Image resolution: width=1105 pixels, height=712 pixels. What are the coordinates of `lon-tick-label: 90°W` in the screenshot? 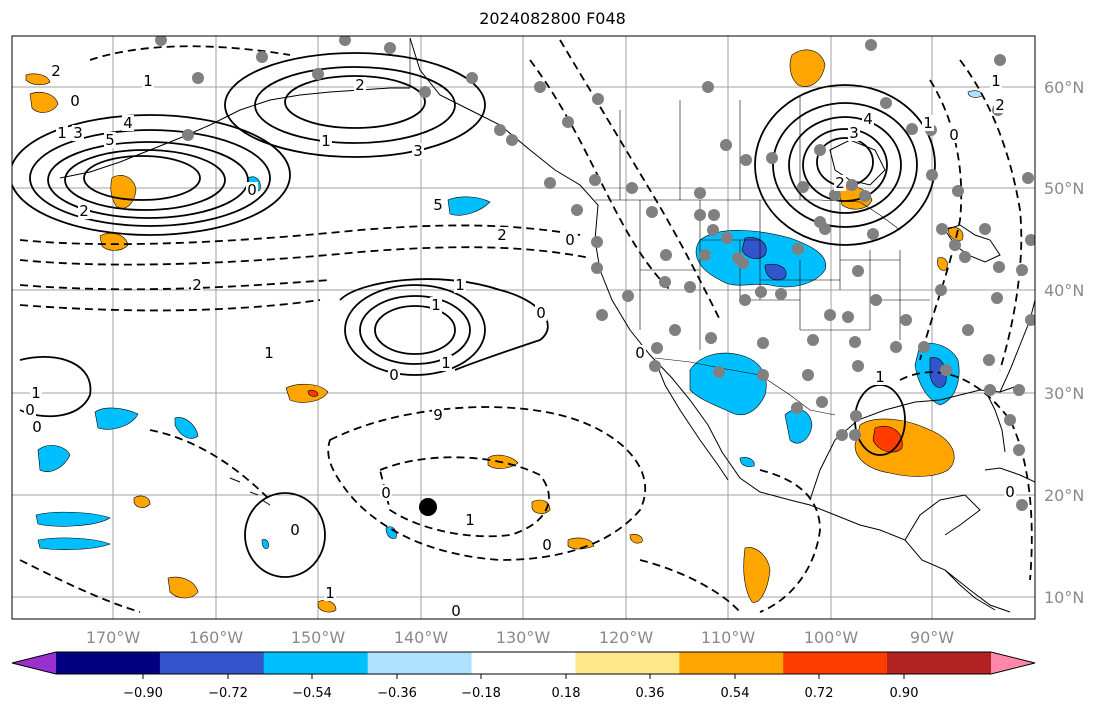 It's located at (932, 637).